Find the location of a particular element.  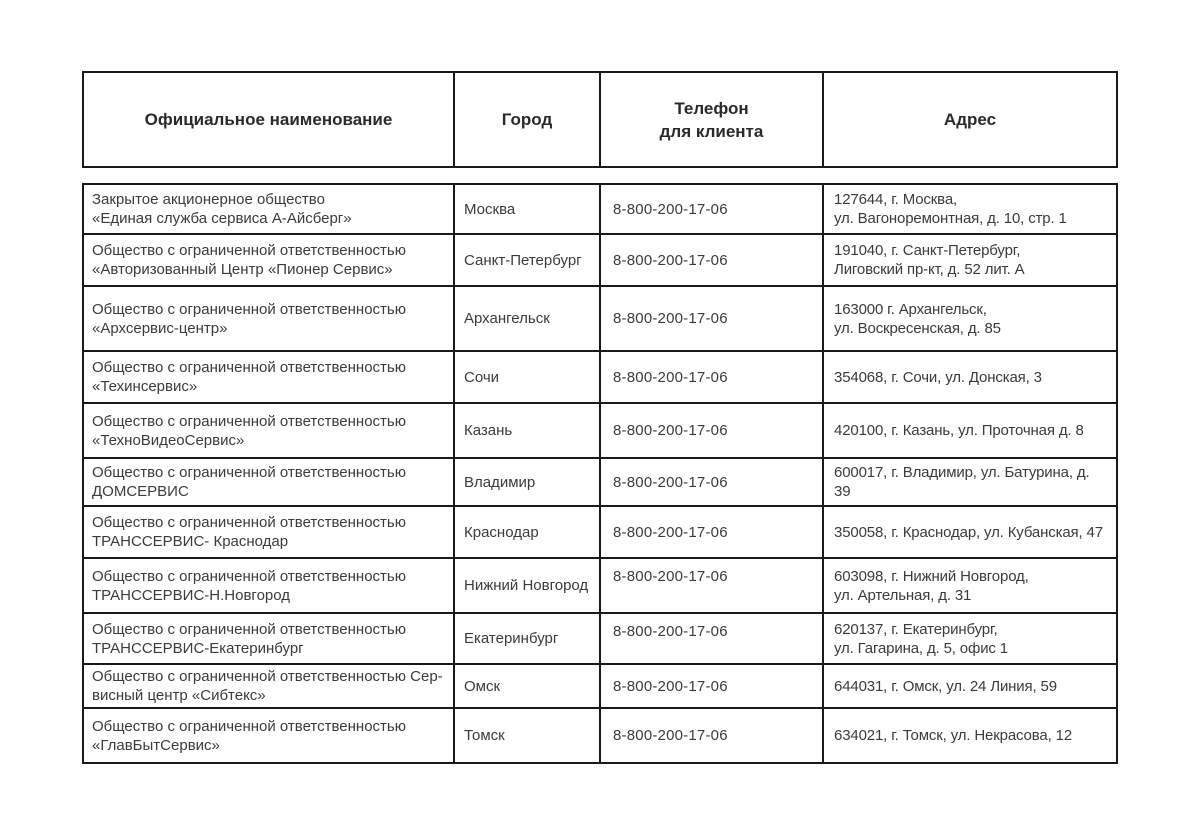

address-cell: 644031, г. Омск, ул. 24 Линия, 59 is located at coordinates (945, 686).